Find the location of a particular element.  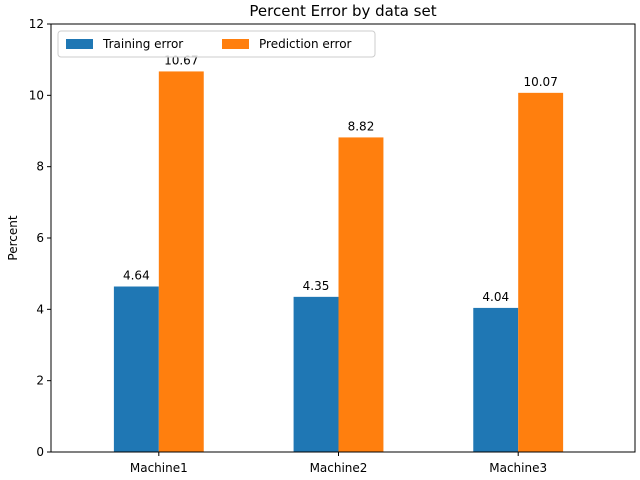

legend-box is located at coordinates (216, 44).